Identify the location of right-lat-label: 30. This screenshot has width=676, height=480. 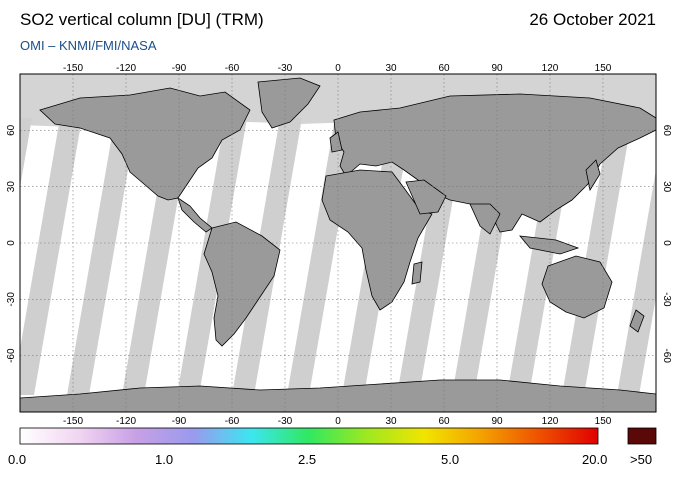
(666, 187).